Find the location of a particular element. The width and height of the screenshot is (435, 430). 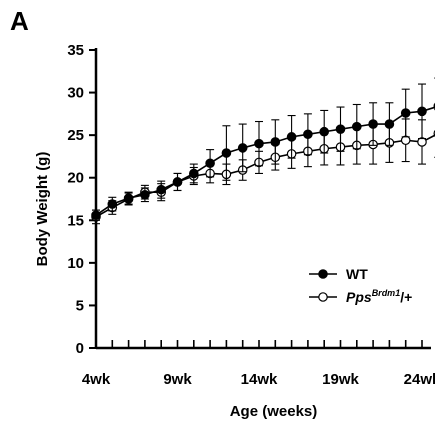

x-tick-label: 19wk is located at coordinates (340, 379).